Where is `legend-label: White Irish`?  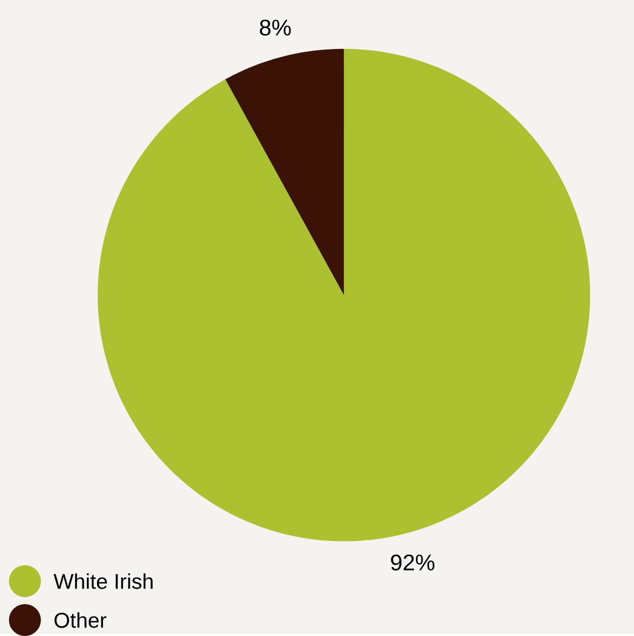 legend-label: White Irish is located at coordinates (103, 581).